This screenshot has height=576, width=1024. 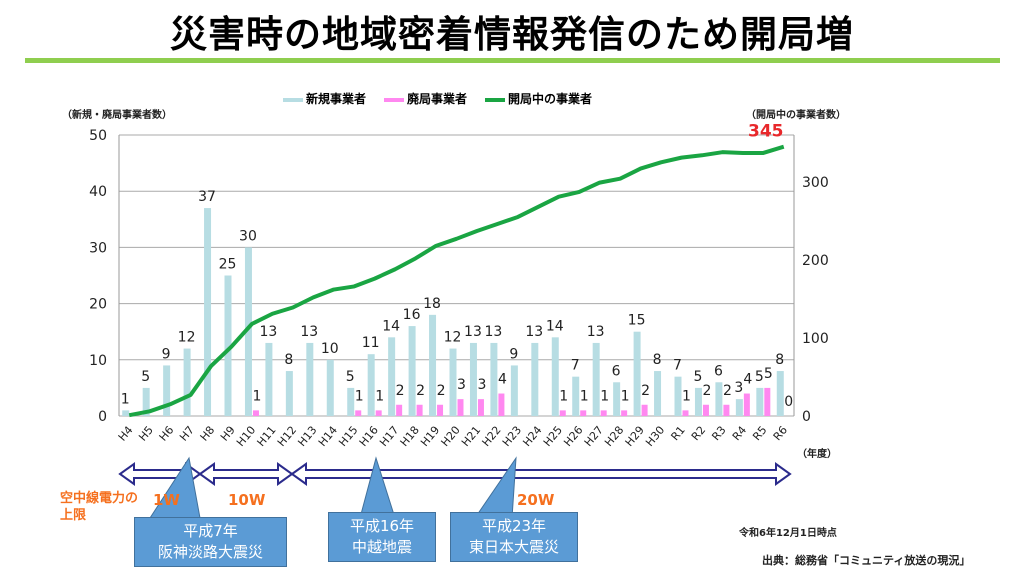 I want to click on data-label-new: 18, so click(x=432, y=304).